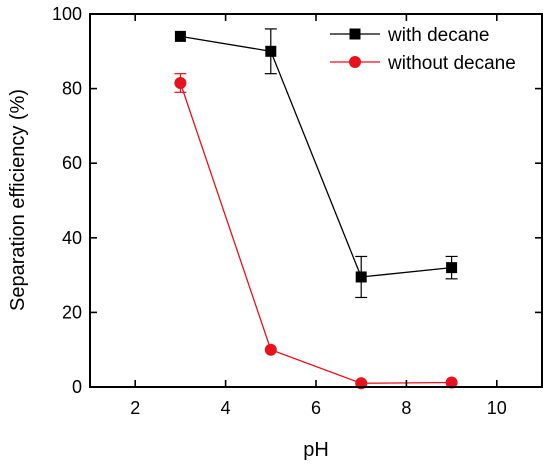 This screenshot has width=550, height=466. What do you see at coordinates (67, 14) in the screenshot?
I see `y-tick-label: 100` at bounding box center [67, 14].